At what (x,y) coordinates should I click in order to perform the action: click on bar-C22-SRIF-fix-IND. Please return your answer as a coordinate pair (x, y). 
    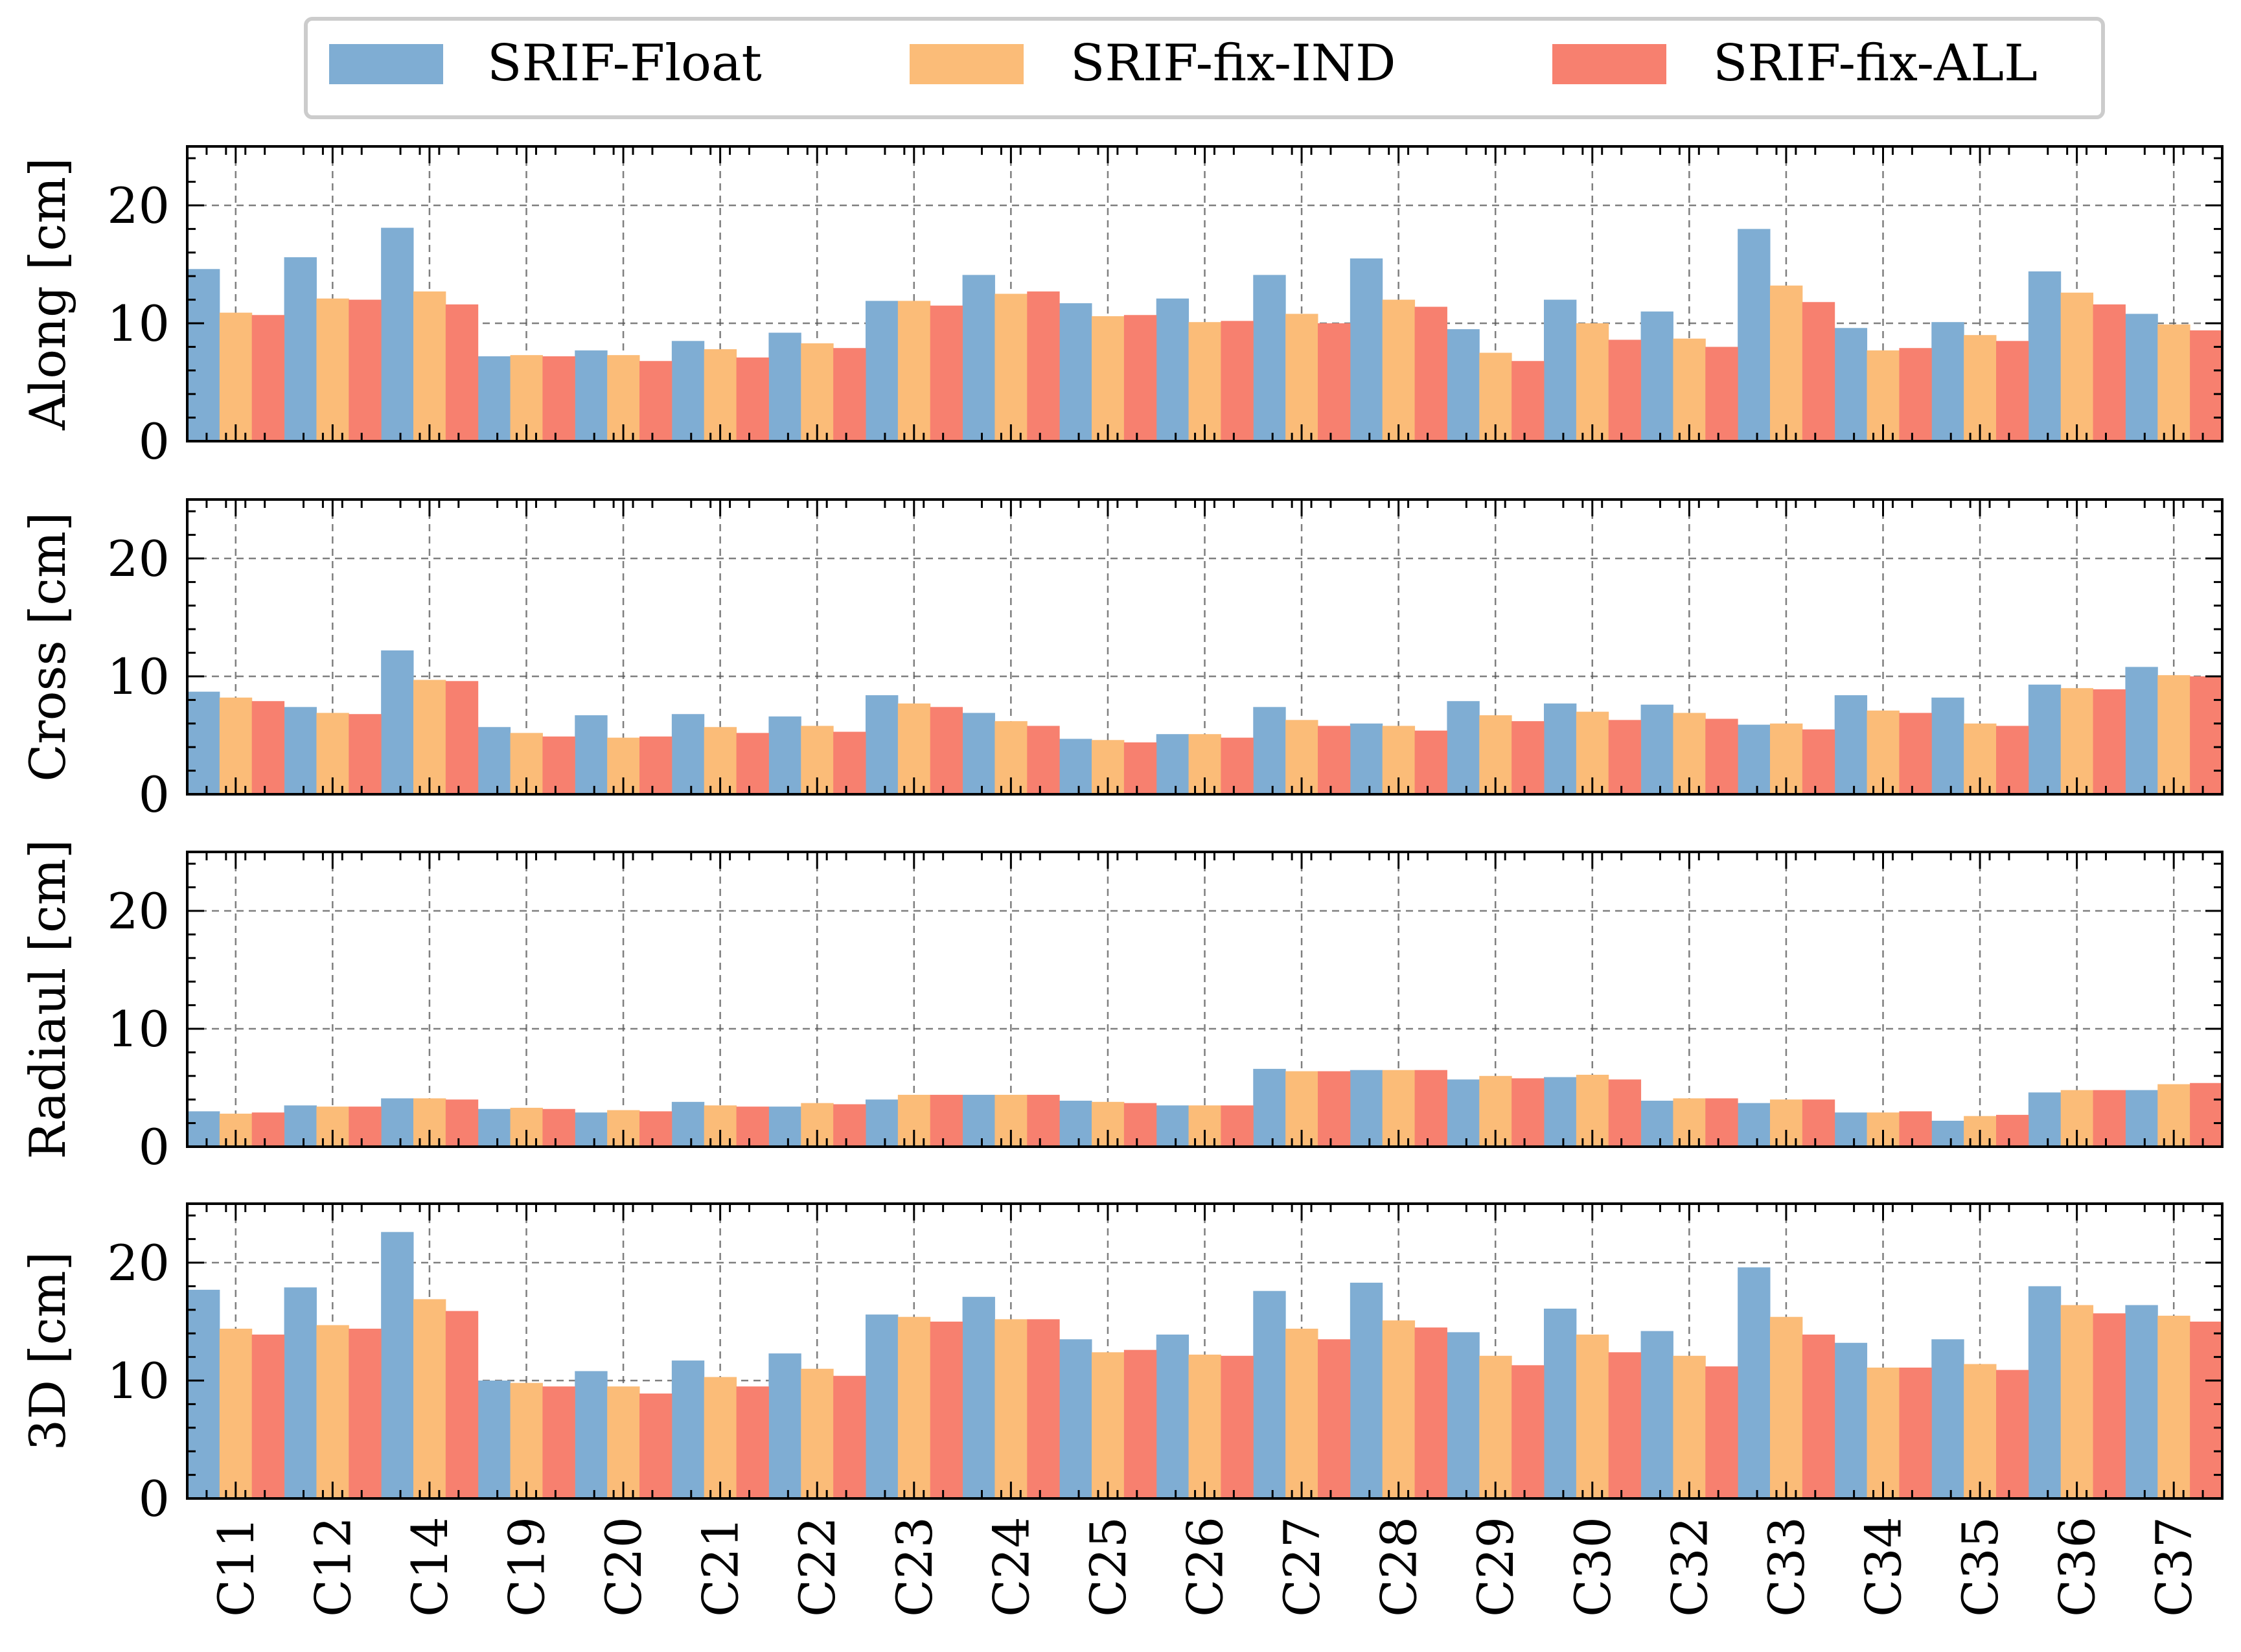
    Looking at the image, I should click on (818, 1433).